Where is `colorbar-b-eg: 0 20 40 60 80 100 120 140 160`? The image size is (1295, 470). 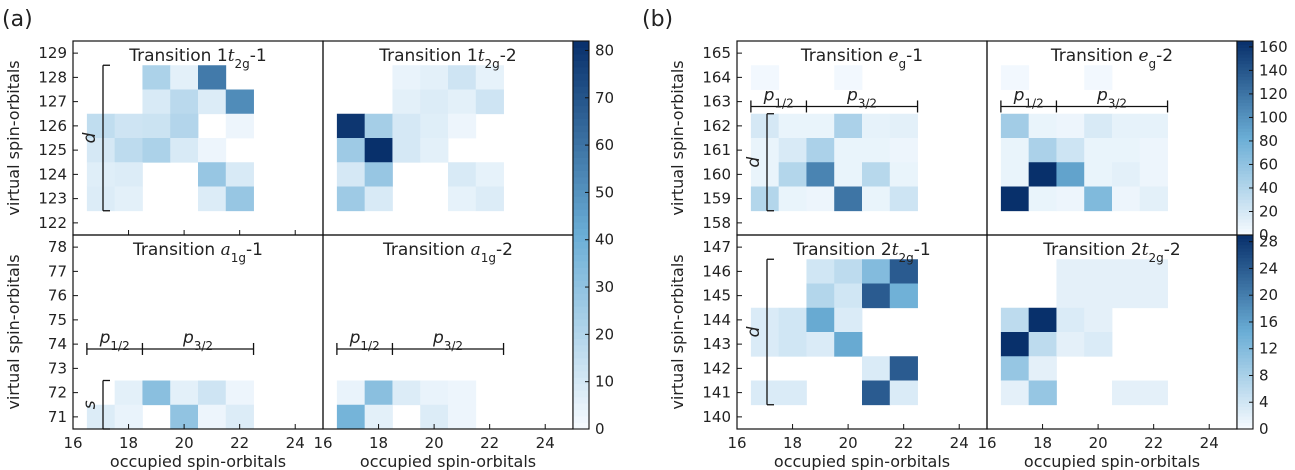
colorbar-b-eg: 0 20 40 60 80 100 120 140 160 is located at coordinates (1262, 141).